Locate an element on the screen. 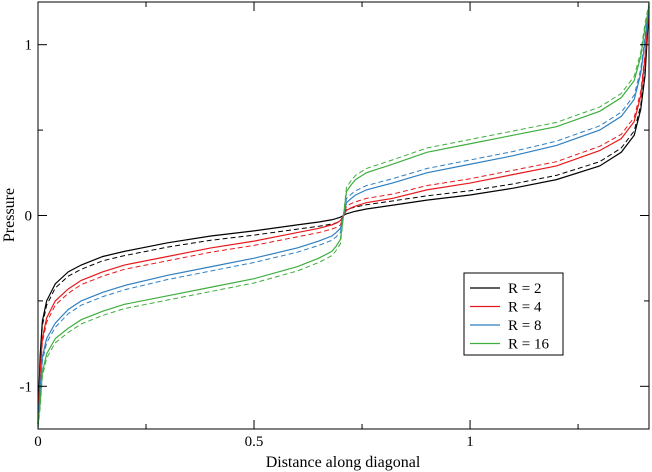 The height and width of the screenshot is (472, 652). legend-box is located at coordinates (513, 314).